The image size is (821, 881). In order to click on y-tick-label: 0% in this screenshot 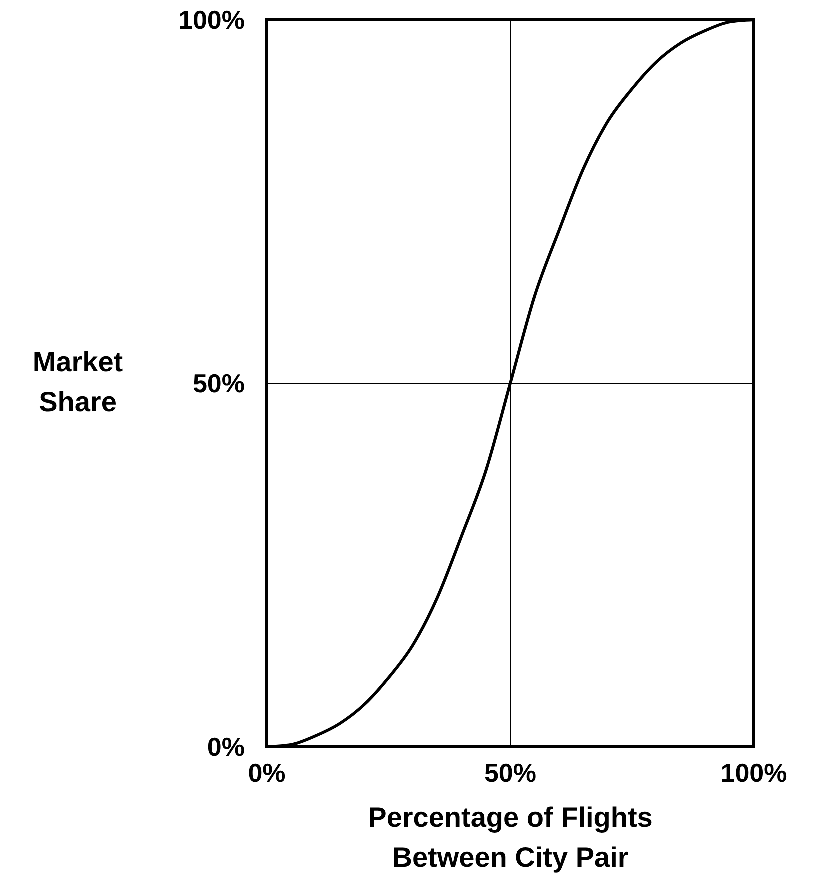, I will do `click(226, 747)`.